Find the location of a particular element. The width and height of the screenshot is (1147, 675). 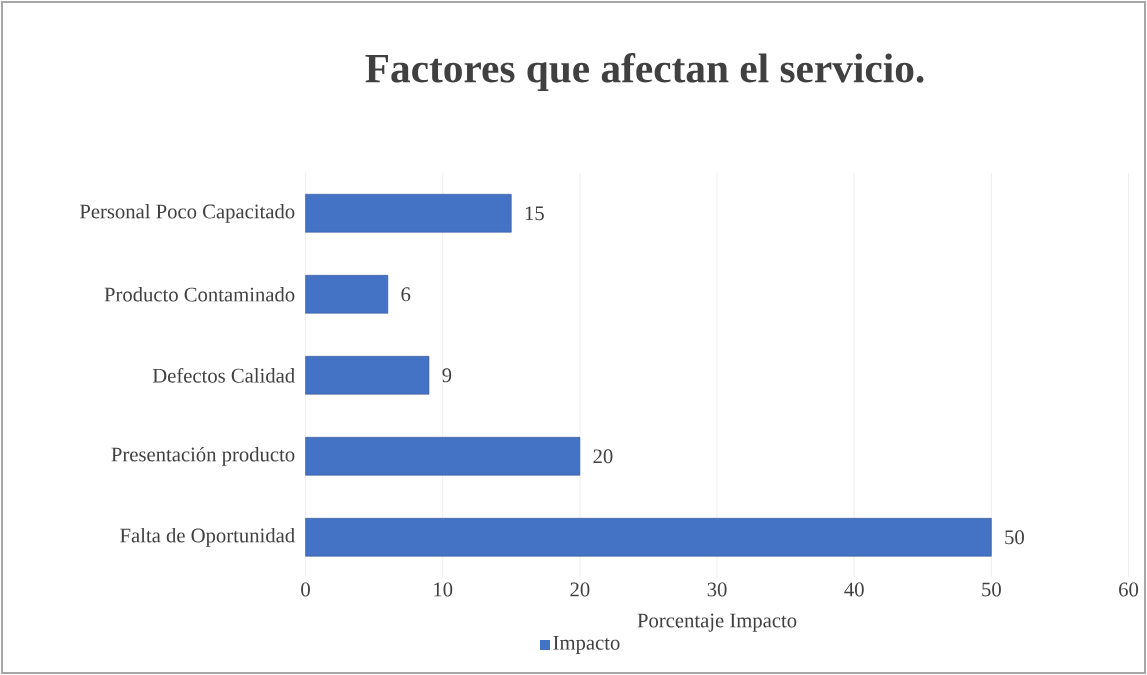

y-tick-label: Defectos Calidad is located at coordinates (223, 375).